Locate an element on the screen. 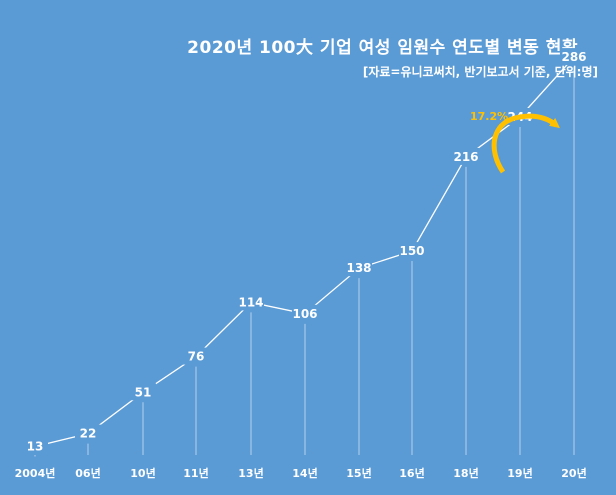 This screenshot has width=616, height=495. data-label: 51 is located at coordinates (143, 392).